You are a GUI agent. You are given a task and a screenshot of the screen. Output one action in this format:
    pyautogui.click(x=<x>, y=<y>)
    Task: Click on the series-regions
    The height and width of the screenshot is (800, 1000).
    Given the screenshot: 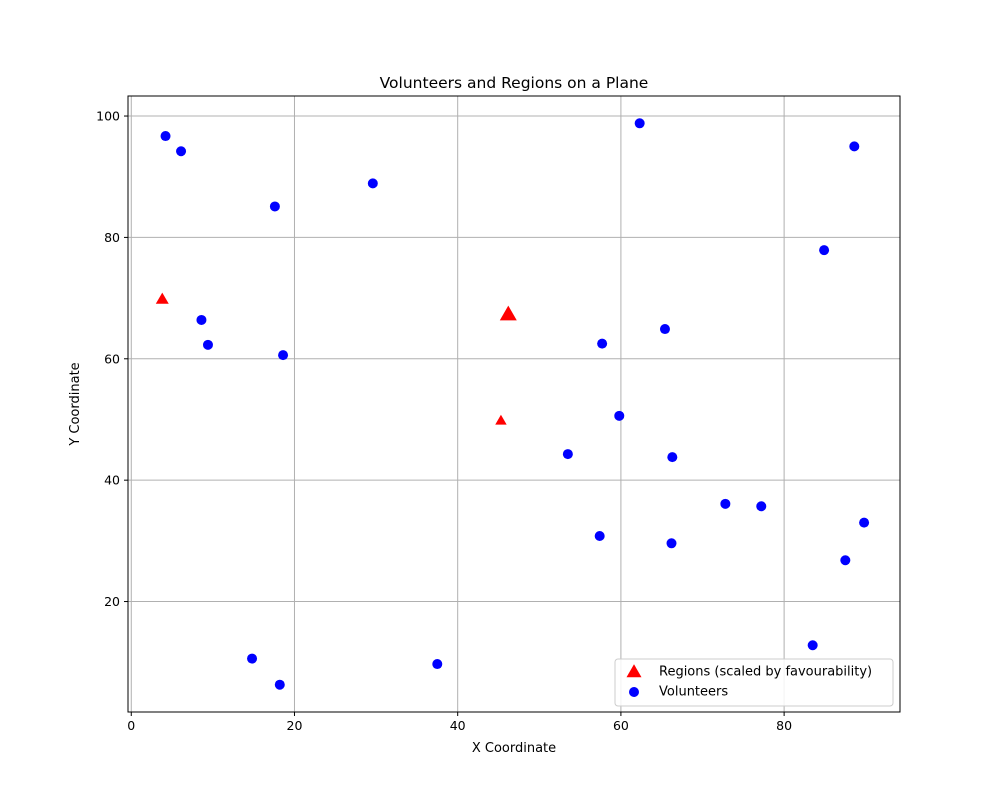 What is the action you would take?
    pyautogui.click(x=336, y=358)
    